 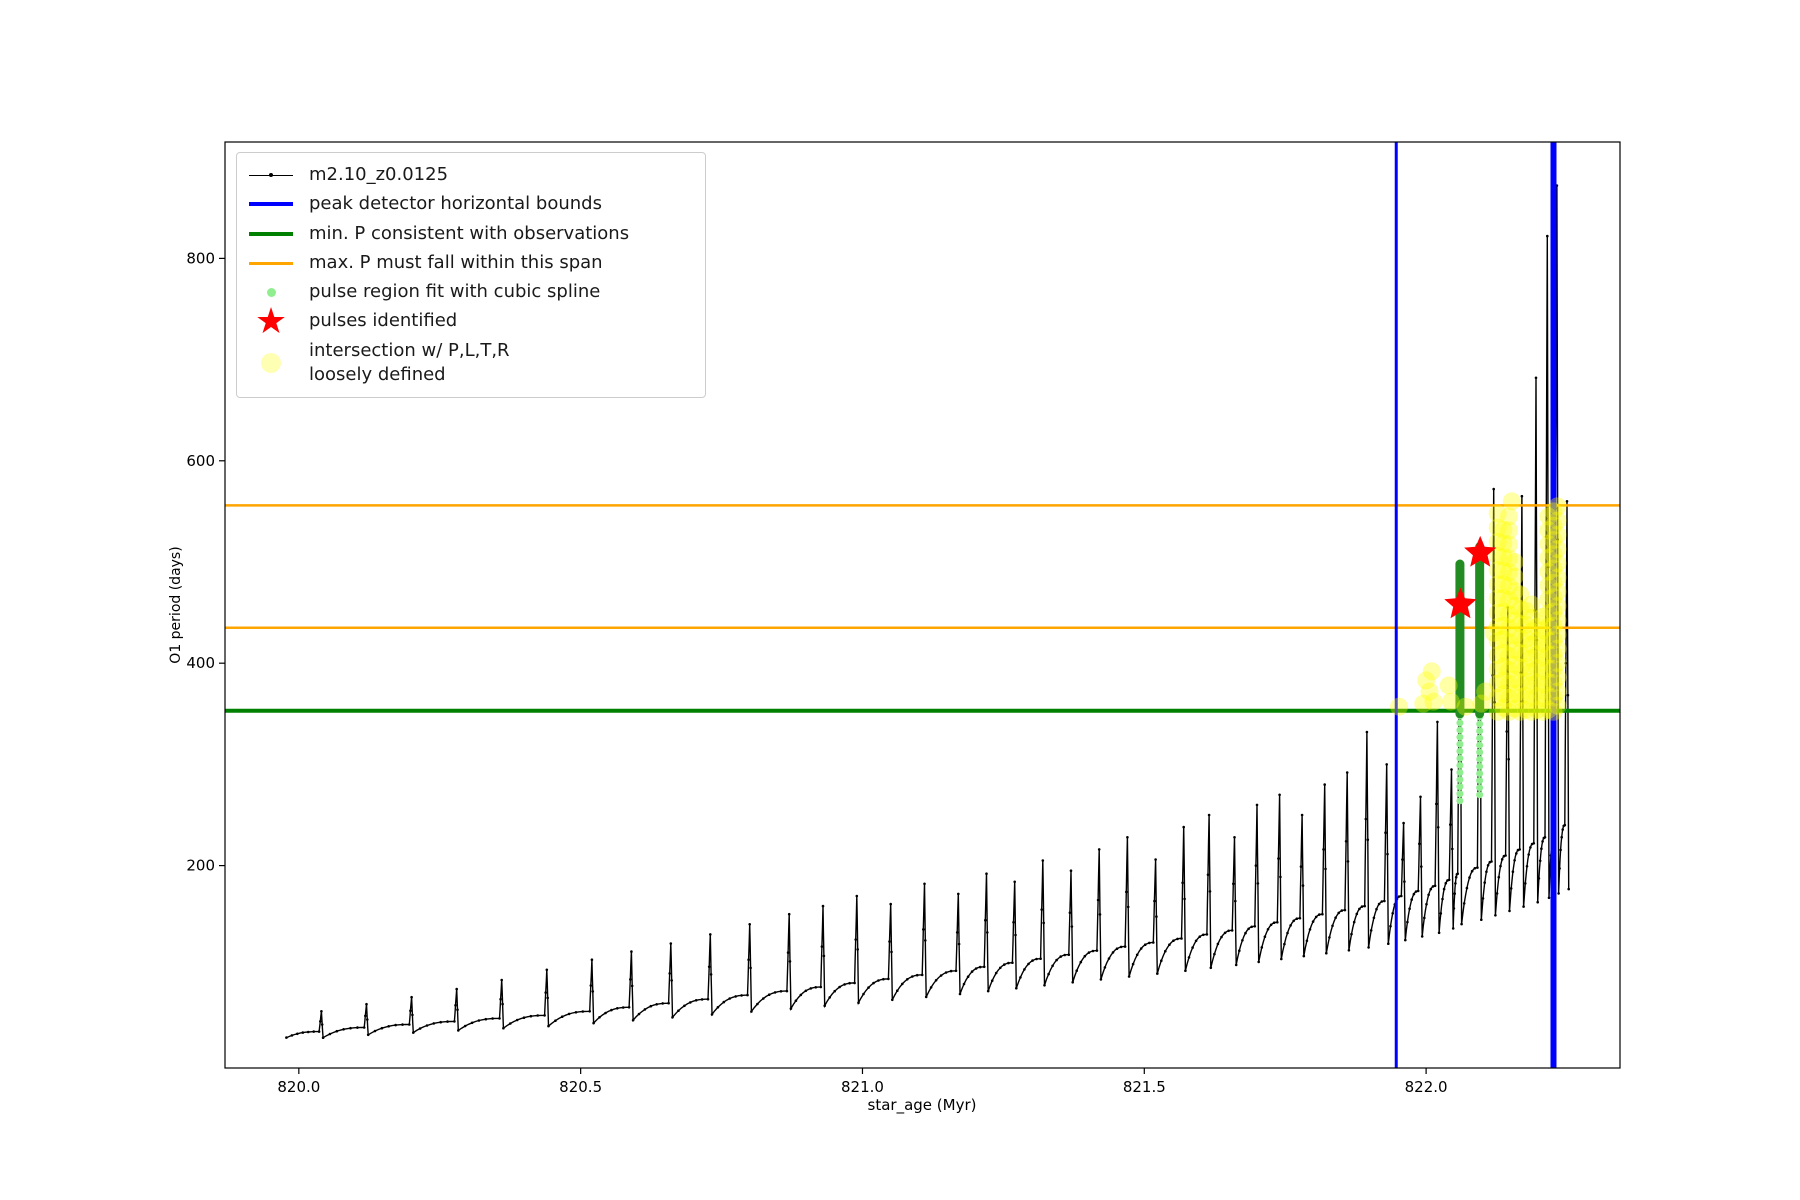 What do you see at coordinates (469, 233) in the screenshot?
I see `legend-label: min. P consistent with observations` at bounding box center [469, 233].